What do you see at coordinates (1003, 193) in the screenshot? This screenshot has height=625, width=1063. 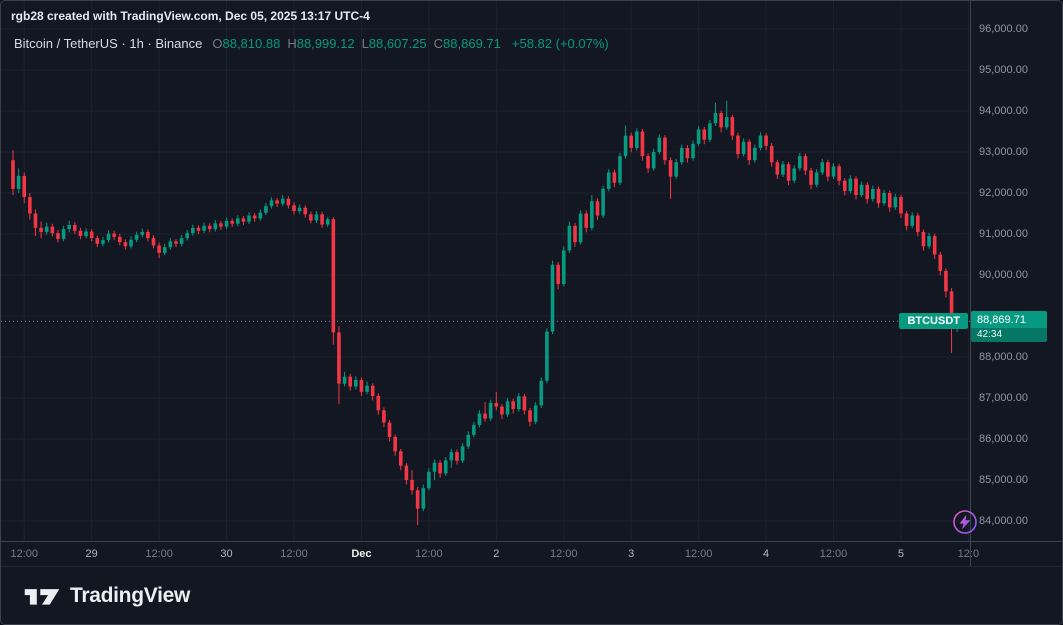 I see `price-tick-label: 92,000.00` at bounding box center [1003, 193].